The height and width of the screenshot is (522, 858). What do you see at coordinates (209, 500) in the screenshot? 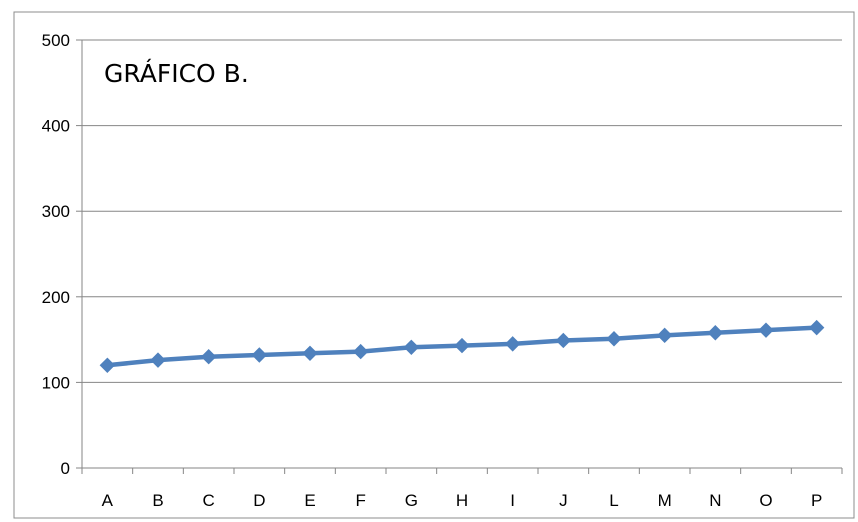
I see `x-tick-label: C` at bounding box center [209, 500].